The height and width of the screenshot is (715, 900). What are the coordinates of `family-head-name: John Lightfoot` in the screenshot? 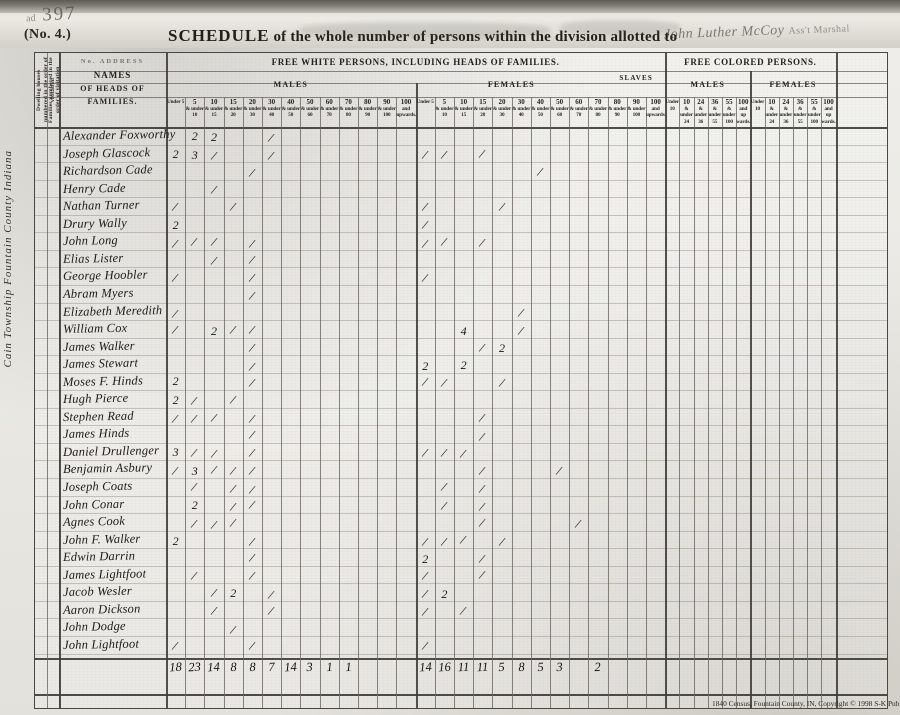 It's located at (101, 644).